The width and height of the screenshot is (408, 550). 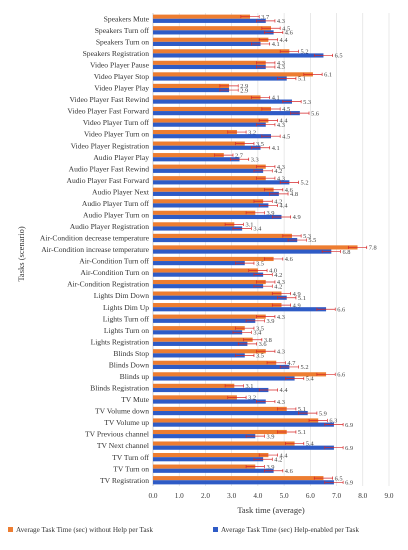 What do you see at coordinates (341, 375) in the screenshot?
I see `data-label: 6.6` at bounding box center [341, 375].